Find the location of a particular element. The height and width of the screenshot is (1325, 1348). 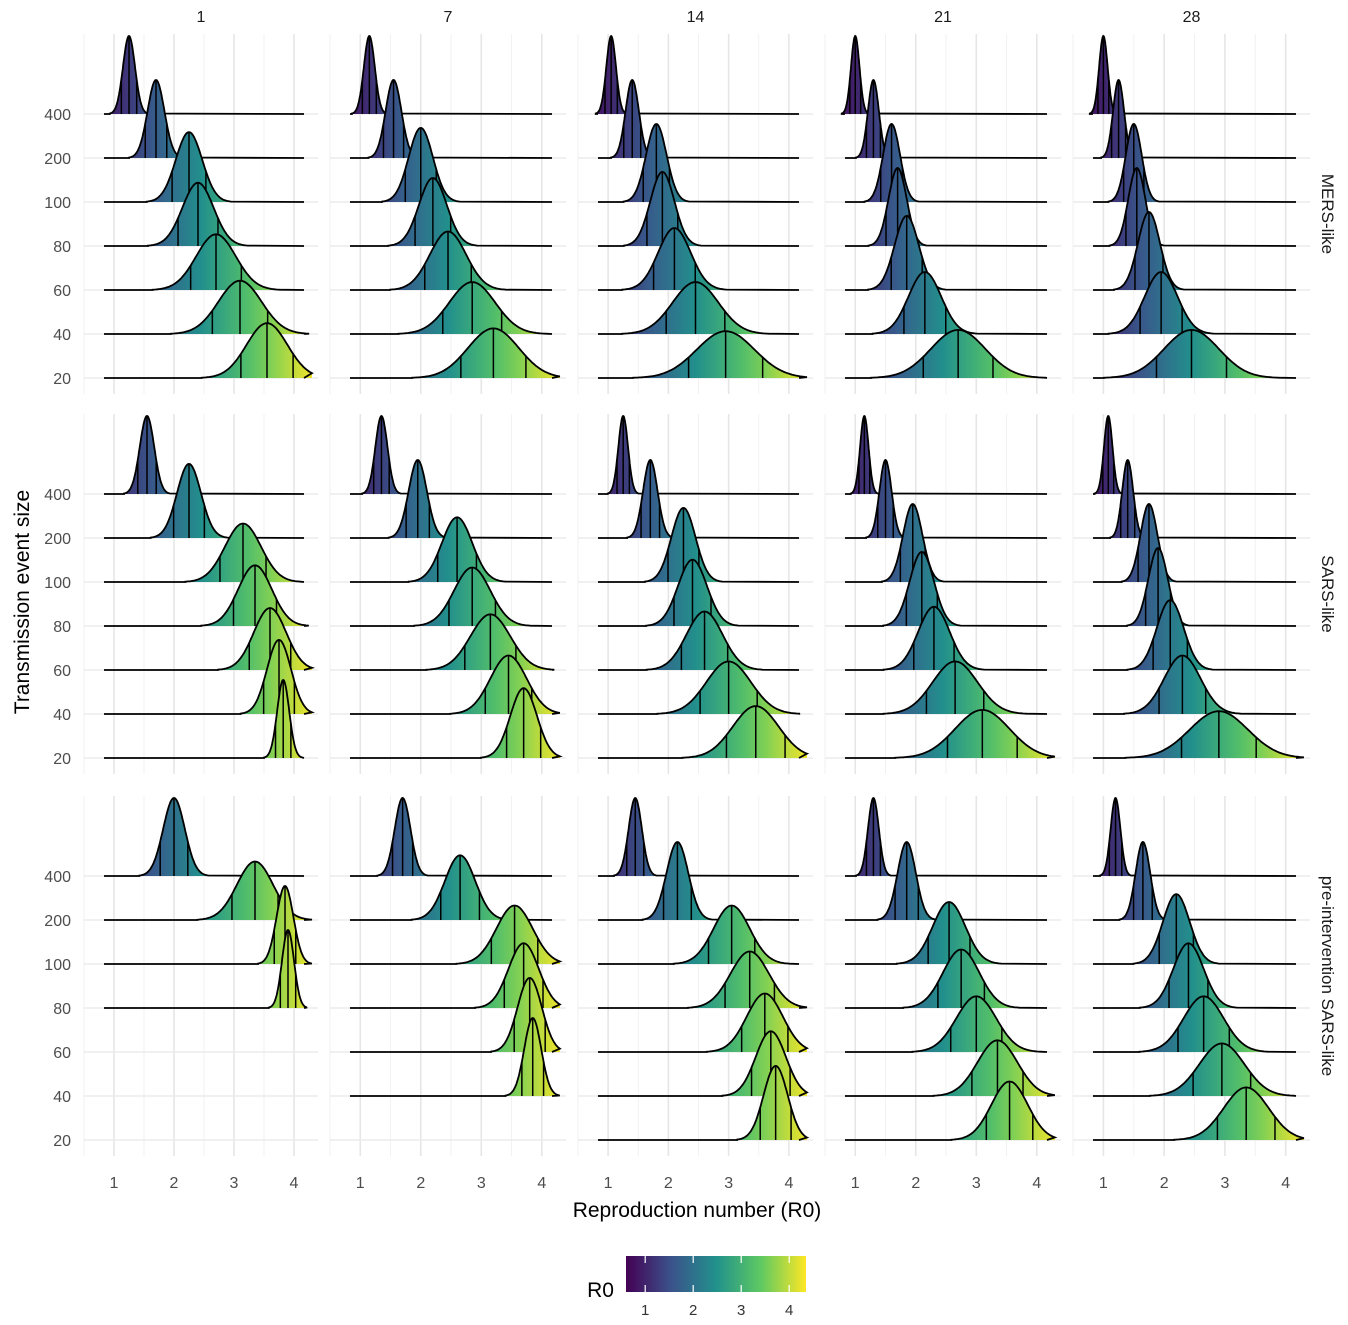

column-facet-label: 14 is located at coordinates (696, 17).